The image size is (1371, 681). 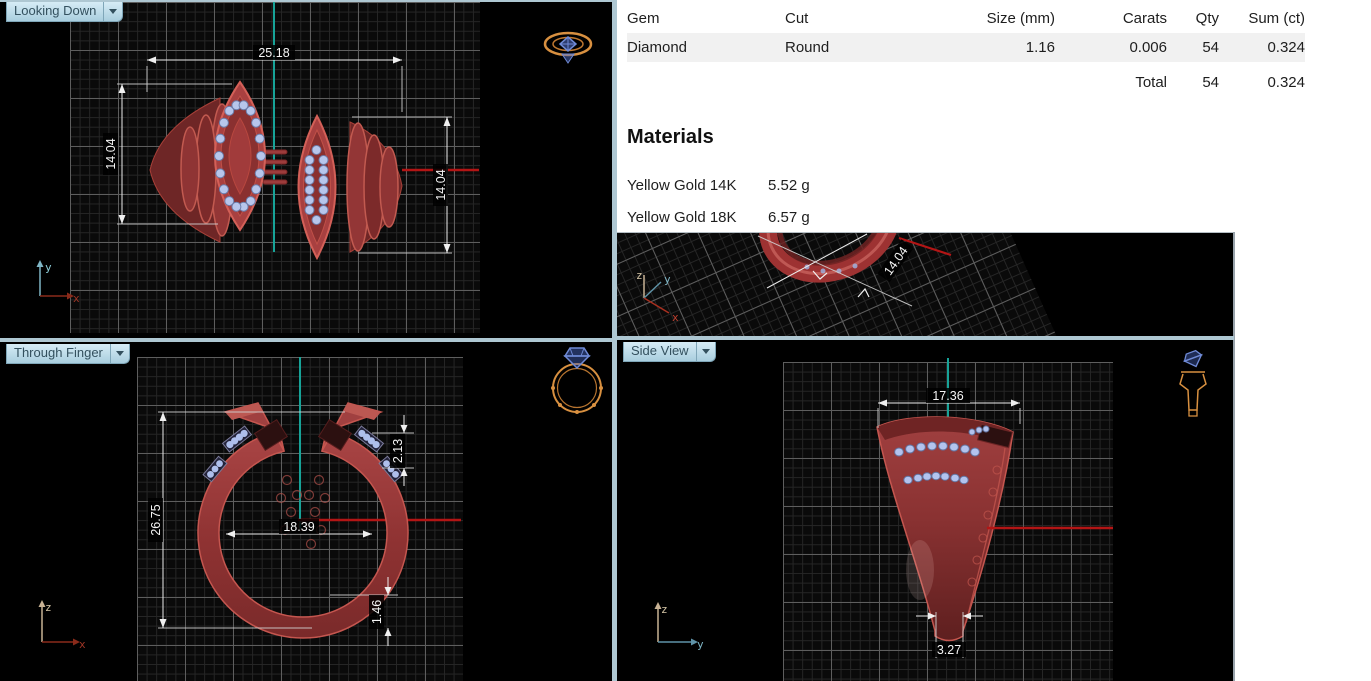 What do you see at coordinates (316, 185) in the screenshot?
I see `gem-cluster` at bounding box center [316, 185].